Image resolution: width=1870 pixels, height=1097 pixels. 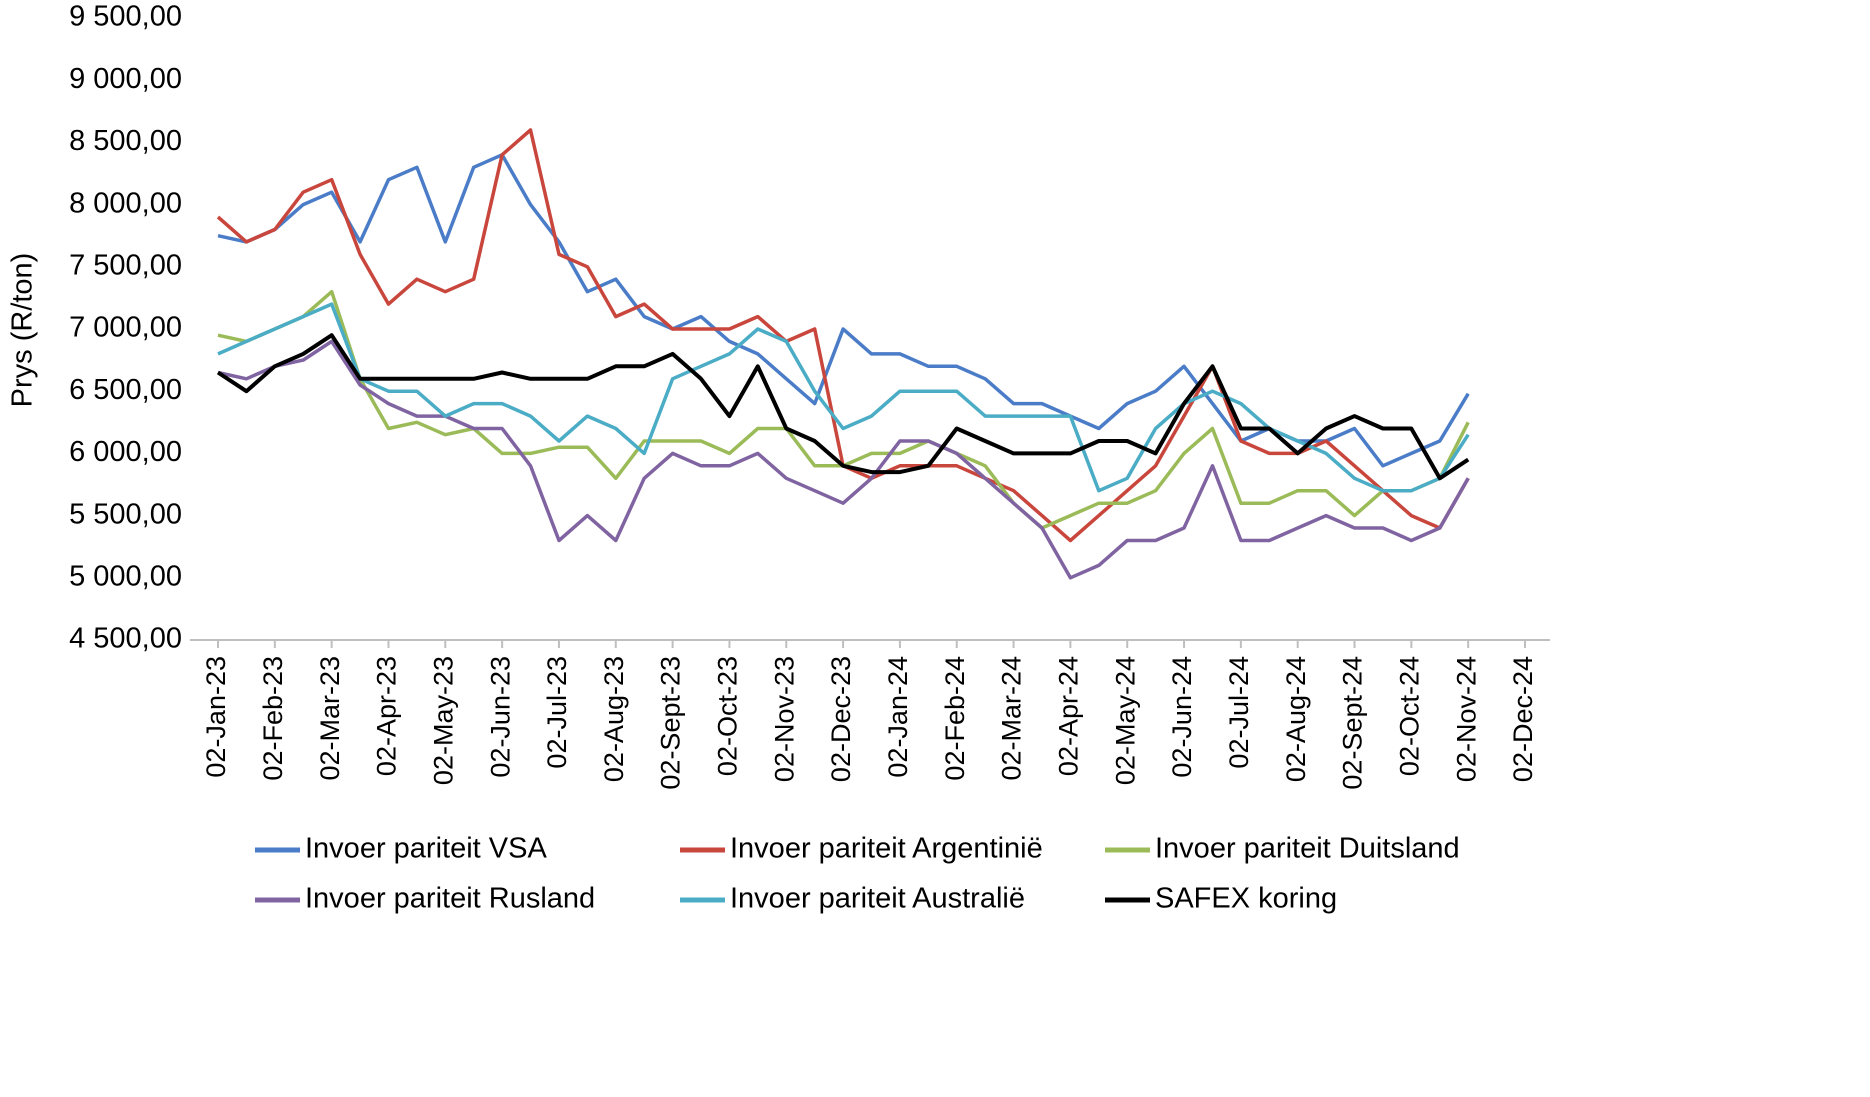 I want to click on x-tick-label: 02-Jun-24, so click(x=1182, y=717).